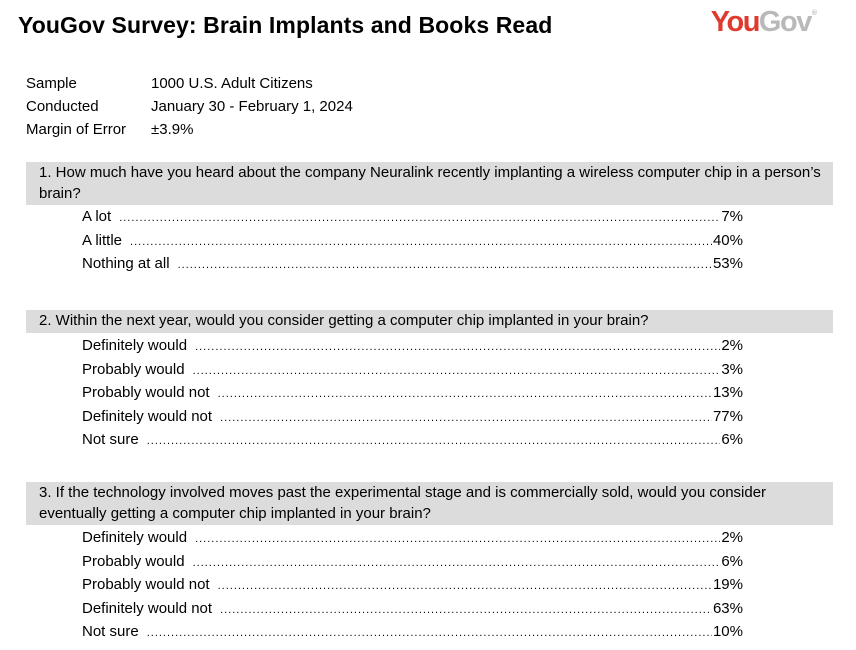 This screenshot has height=650, width=856. Describe the element at coordinates (727, 240) in the screenshot. I see `answer-value: 40%` at that location.